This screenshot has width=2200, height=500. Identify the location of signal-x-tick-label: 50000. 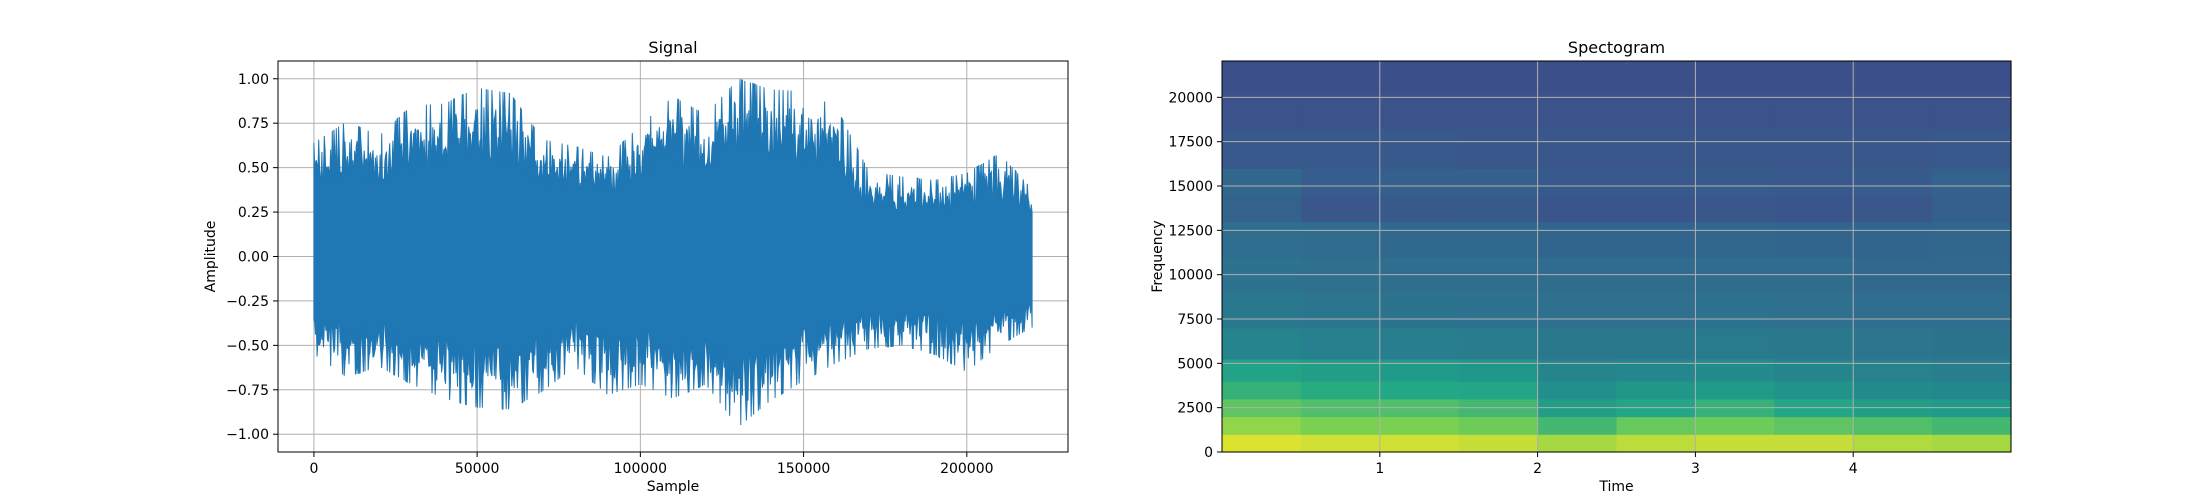
(477, 469).